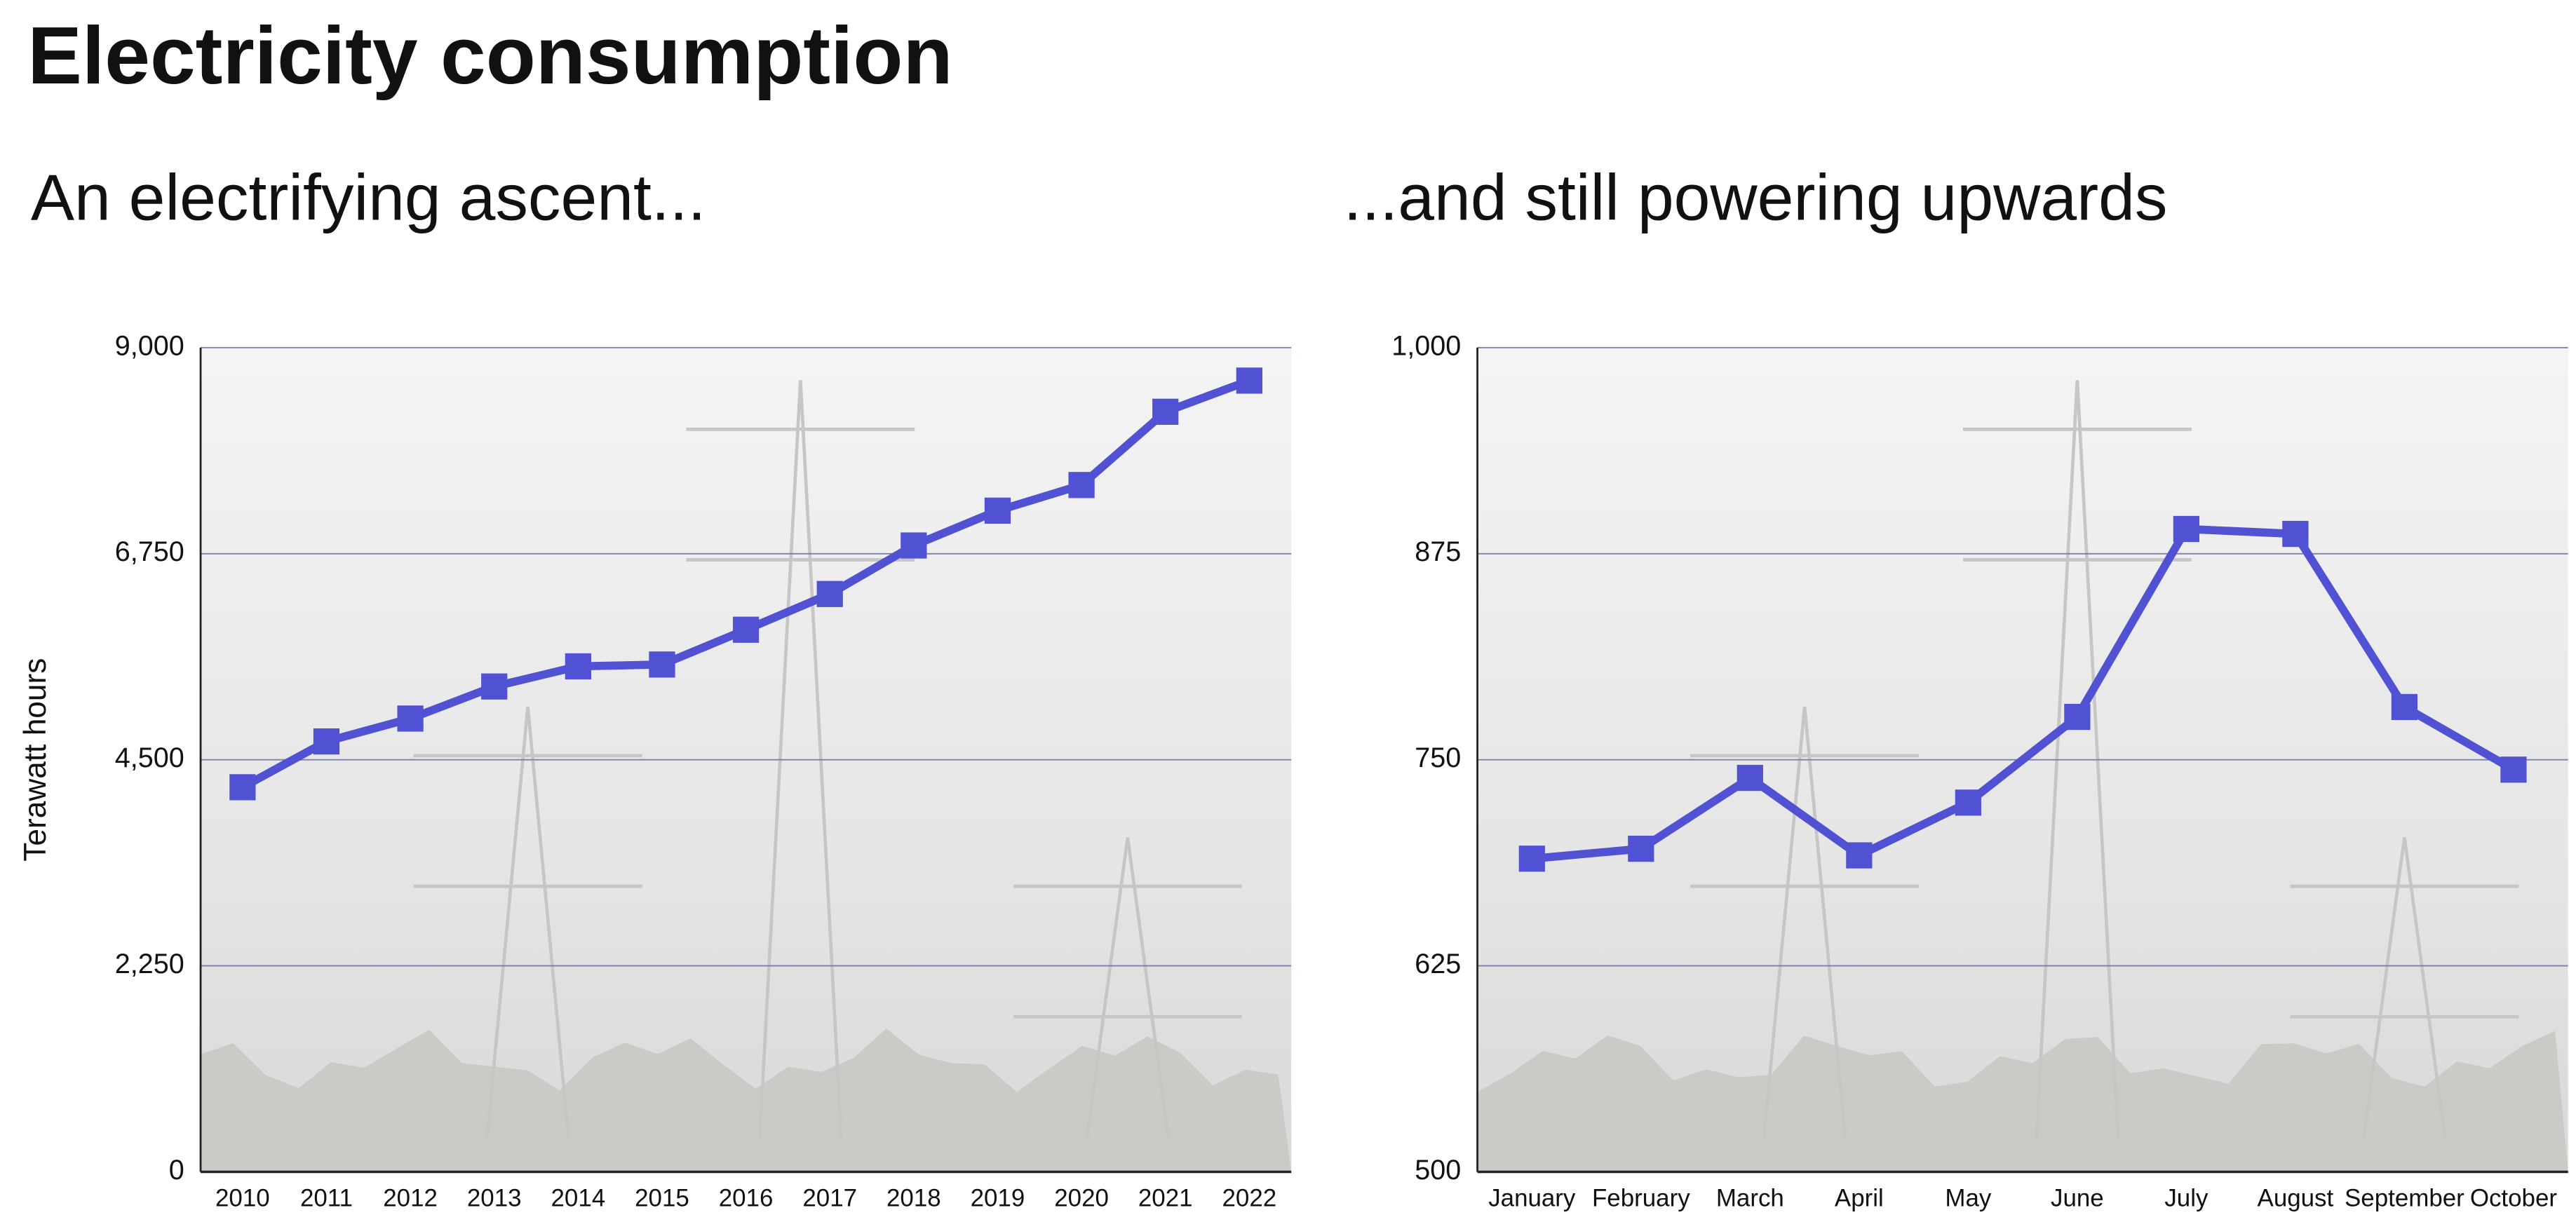 The width and height of the screenshot is (2576, 1229). What do you see at coordinates (1438, 757) in the screenshot?
I see `y-tick-label: 750` at bounding box center [1438, 757].